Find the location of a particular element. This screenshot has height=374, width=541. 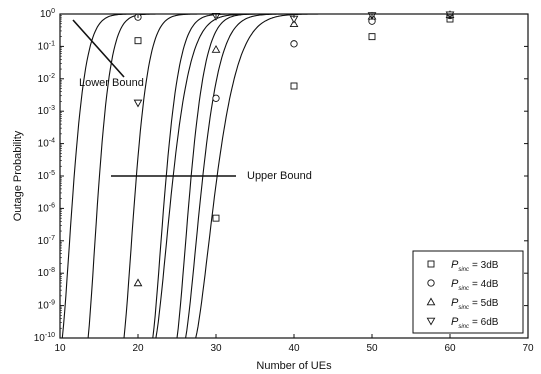

legend-entry-label: Psinc = 4dB is located at coordinates (475, 285).